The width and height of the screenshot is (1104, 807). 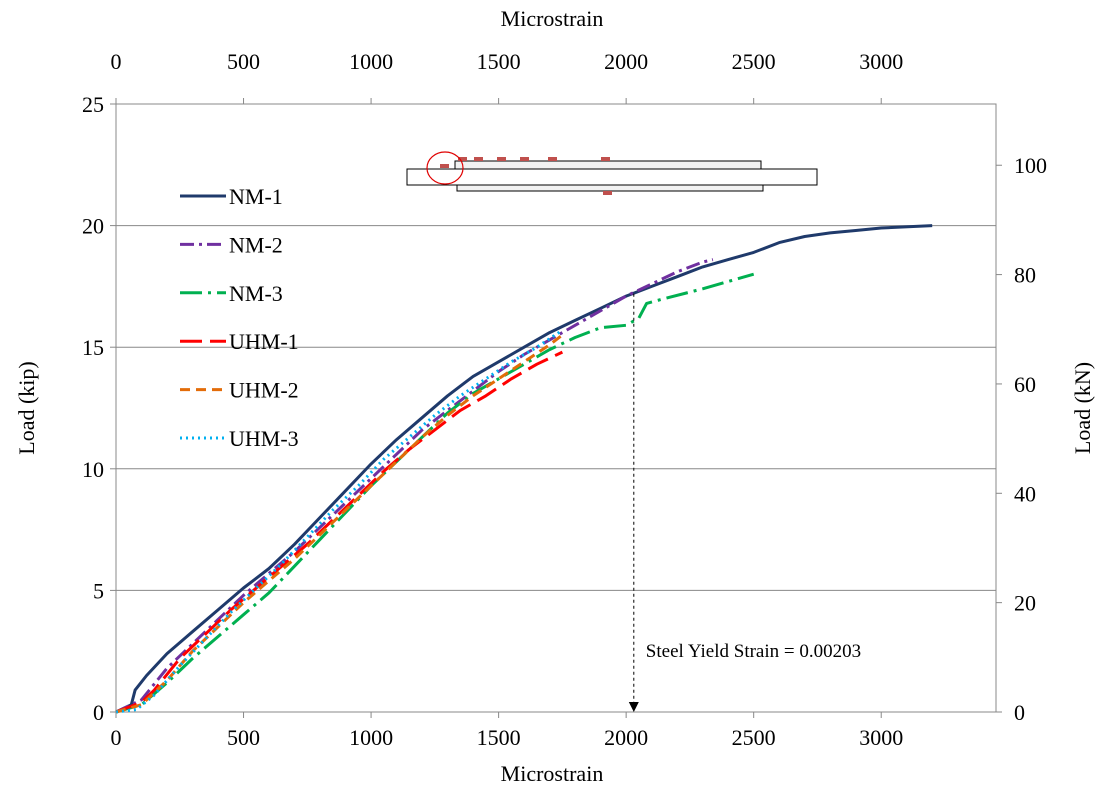 What do you see at coordinates (93, 469) in the screenshot?
I see `y-tick-label: 10` at bounding box center [93, 469].